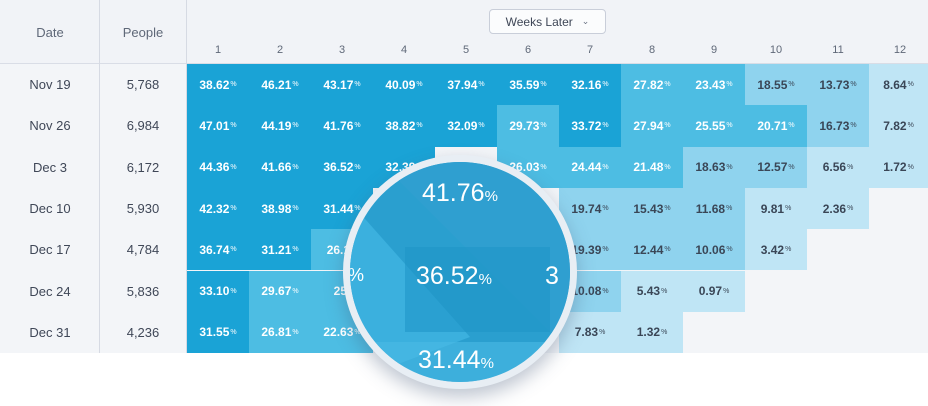  I want to click on week-header: 10, so click(776, 50).